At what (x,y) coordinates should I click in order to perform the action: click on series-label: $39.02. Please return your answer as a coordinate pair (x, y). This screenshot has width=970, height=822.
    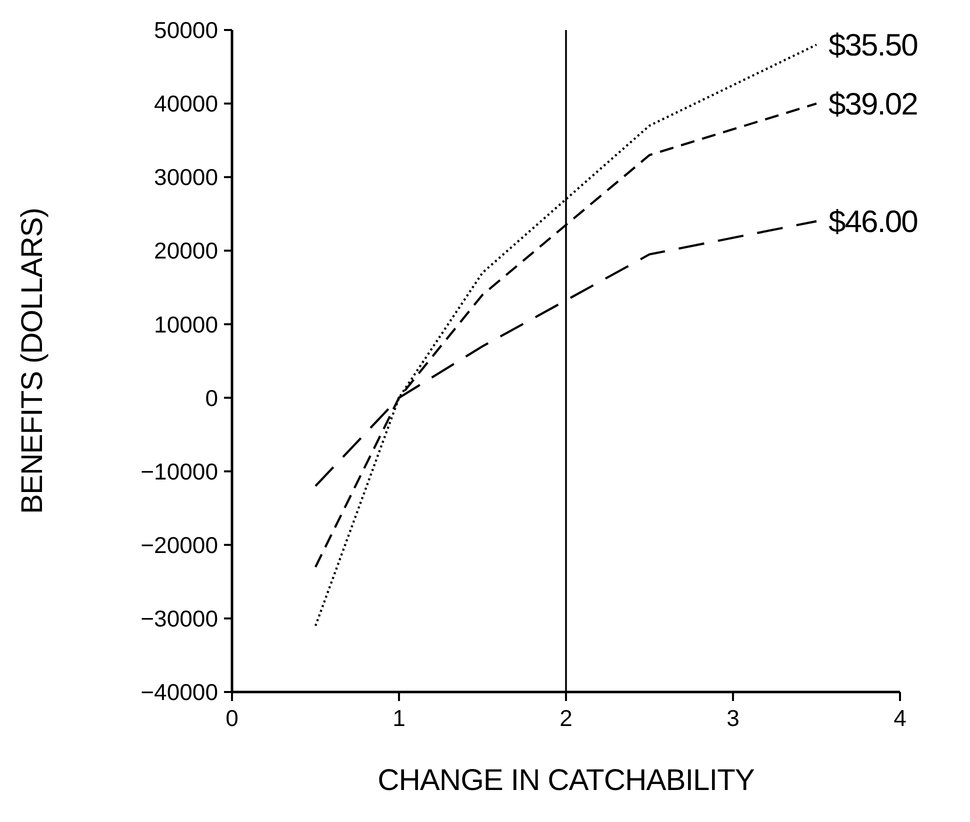
    Looking at the image, I should click on (873, 104).